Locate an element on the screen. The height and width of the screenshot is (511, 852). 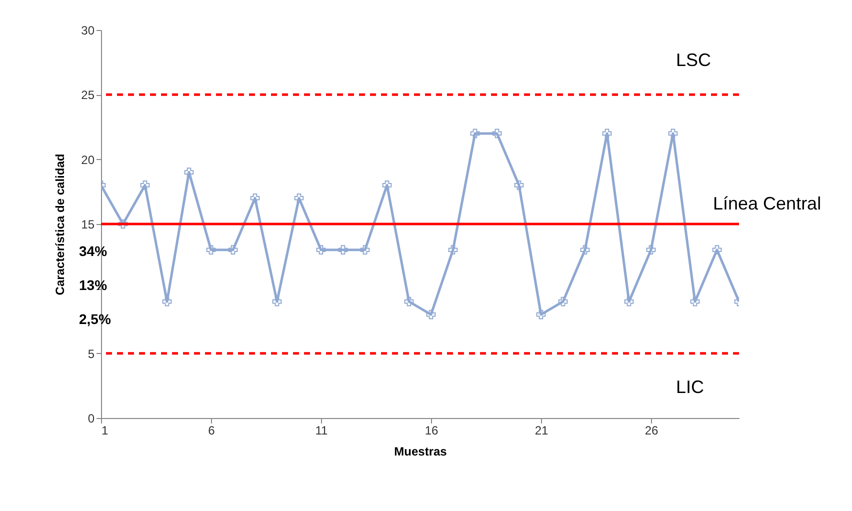
annotation: 2,5% is located at coordinates (95, 319).